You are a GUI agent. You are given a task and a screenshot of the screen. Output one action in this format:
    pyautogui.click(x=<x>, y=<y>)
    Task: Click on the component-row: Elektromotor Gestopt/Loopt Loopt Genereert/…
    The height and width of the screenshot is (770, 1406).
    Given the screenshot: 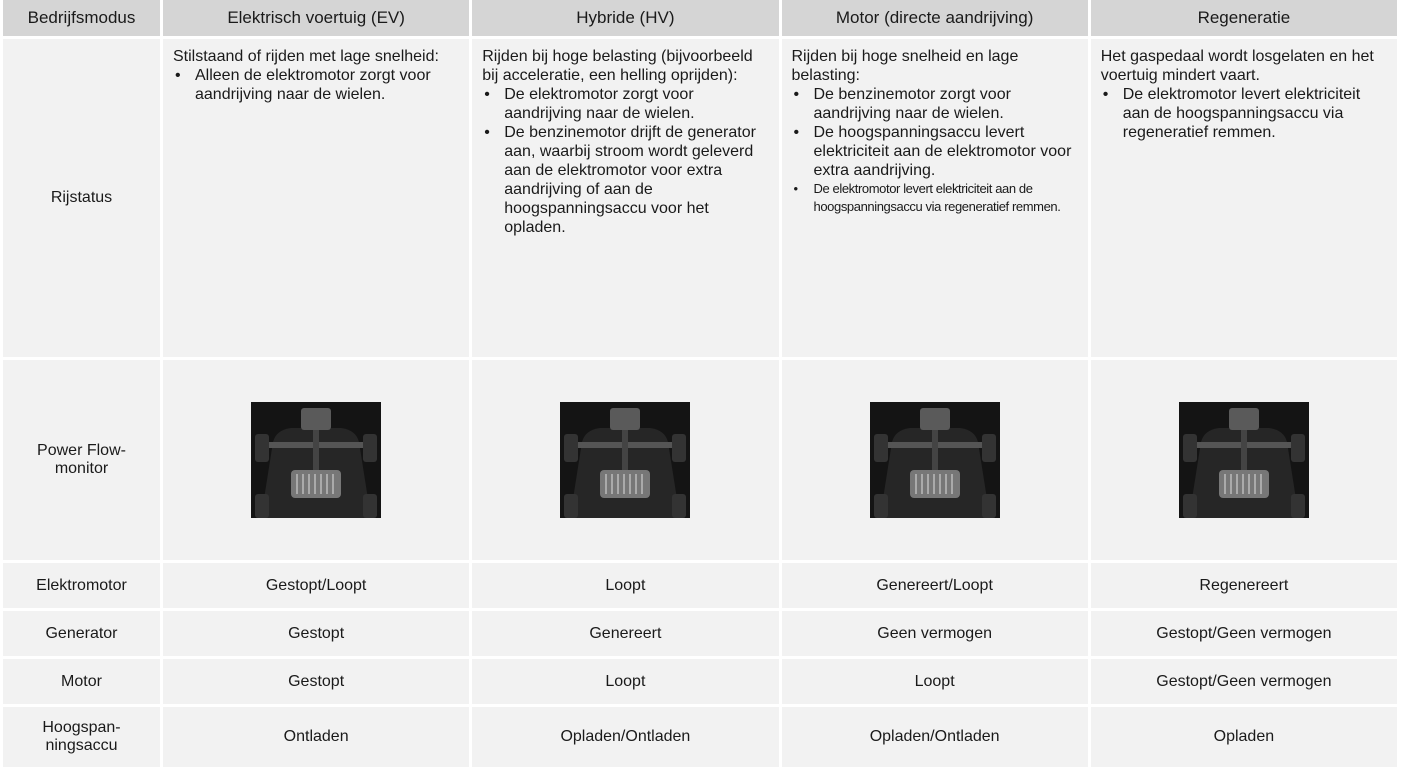 What is the action you would take?
    pyautogui.click(x=700, y=585)
    